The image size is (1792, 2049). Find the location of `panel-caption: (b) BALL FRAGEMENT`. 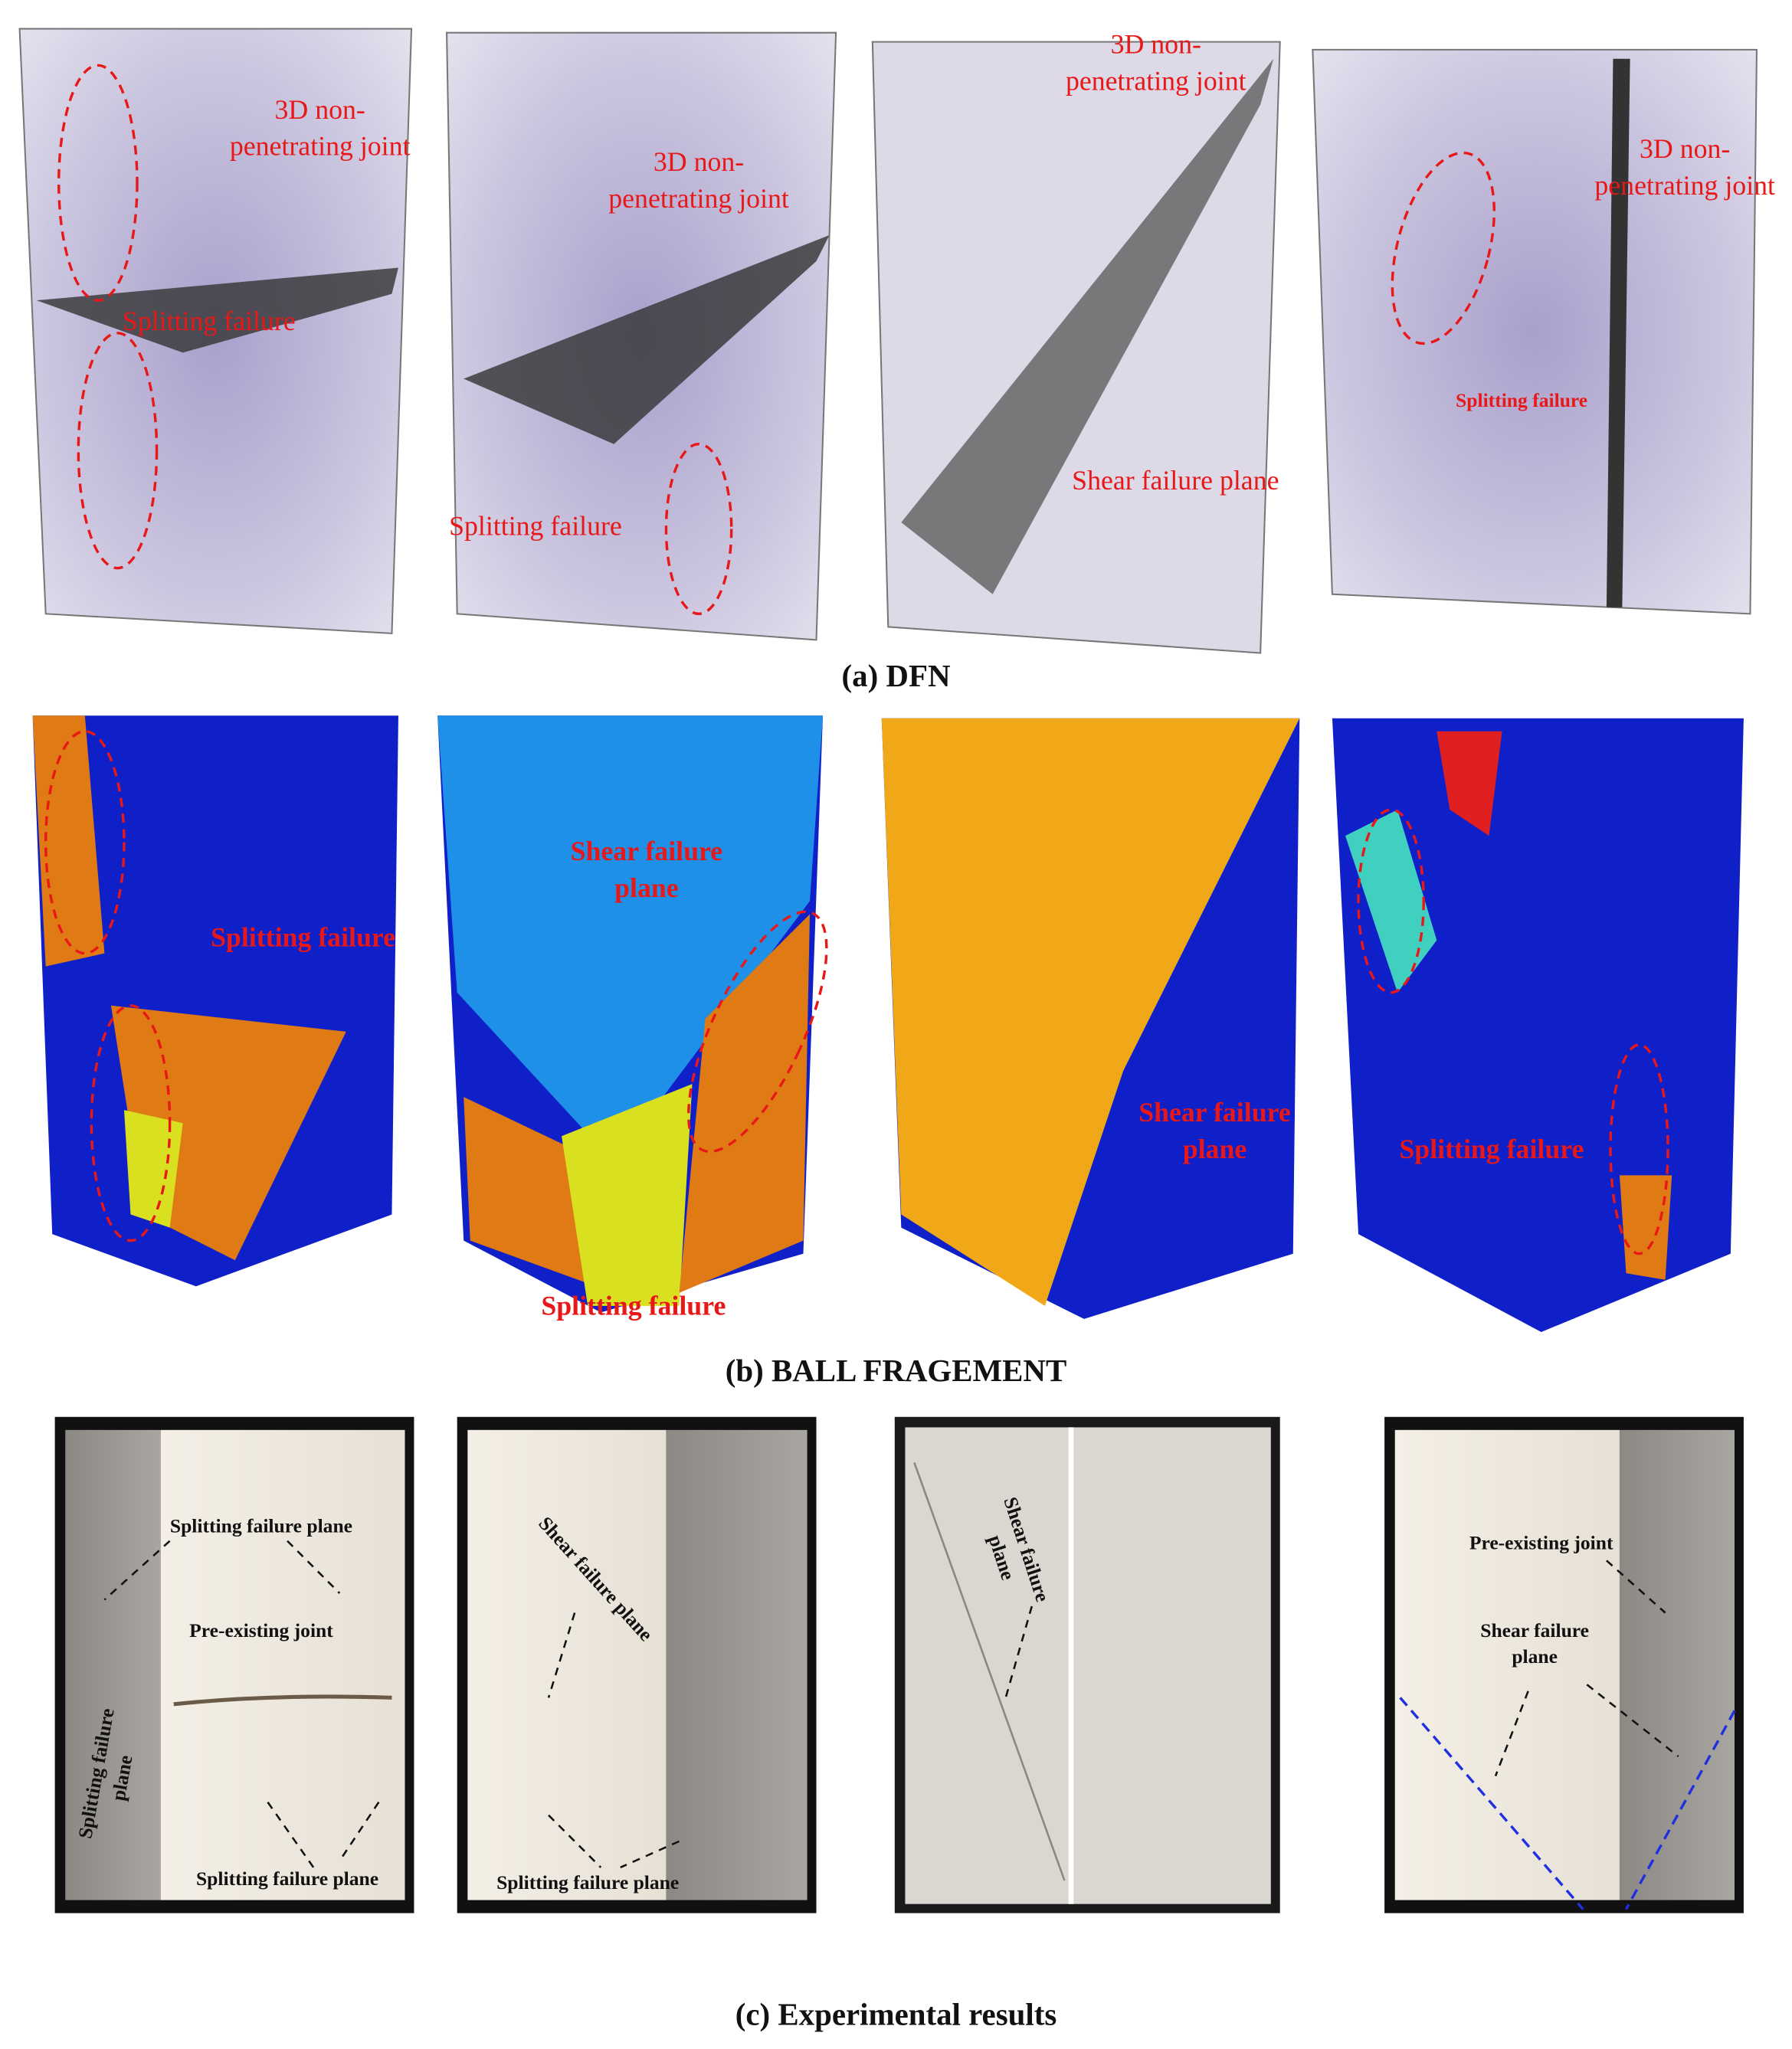

panel-caption: (b) BALL FRAGEMENT is located at coordinates (896, 1370).